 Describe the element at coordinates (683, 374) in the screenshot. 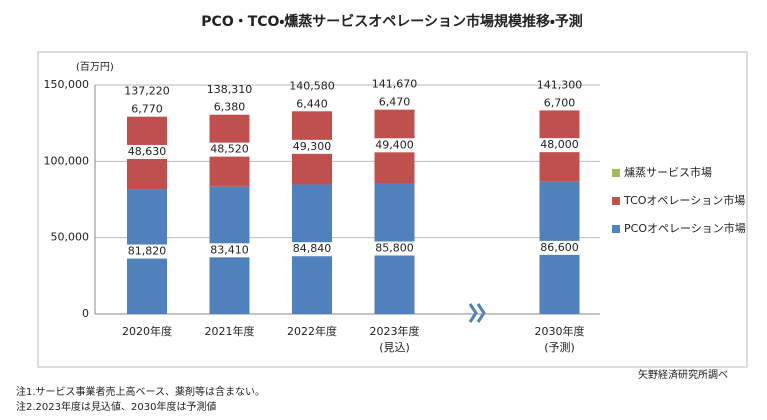

I see `source: 矢野経済研究所調べ` at that location.